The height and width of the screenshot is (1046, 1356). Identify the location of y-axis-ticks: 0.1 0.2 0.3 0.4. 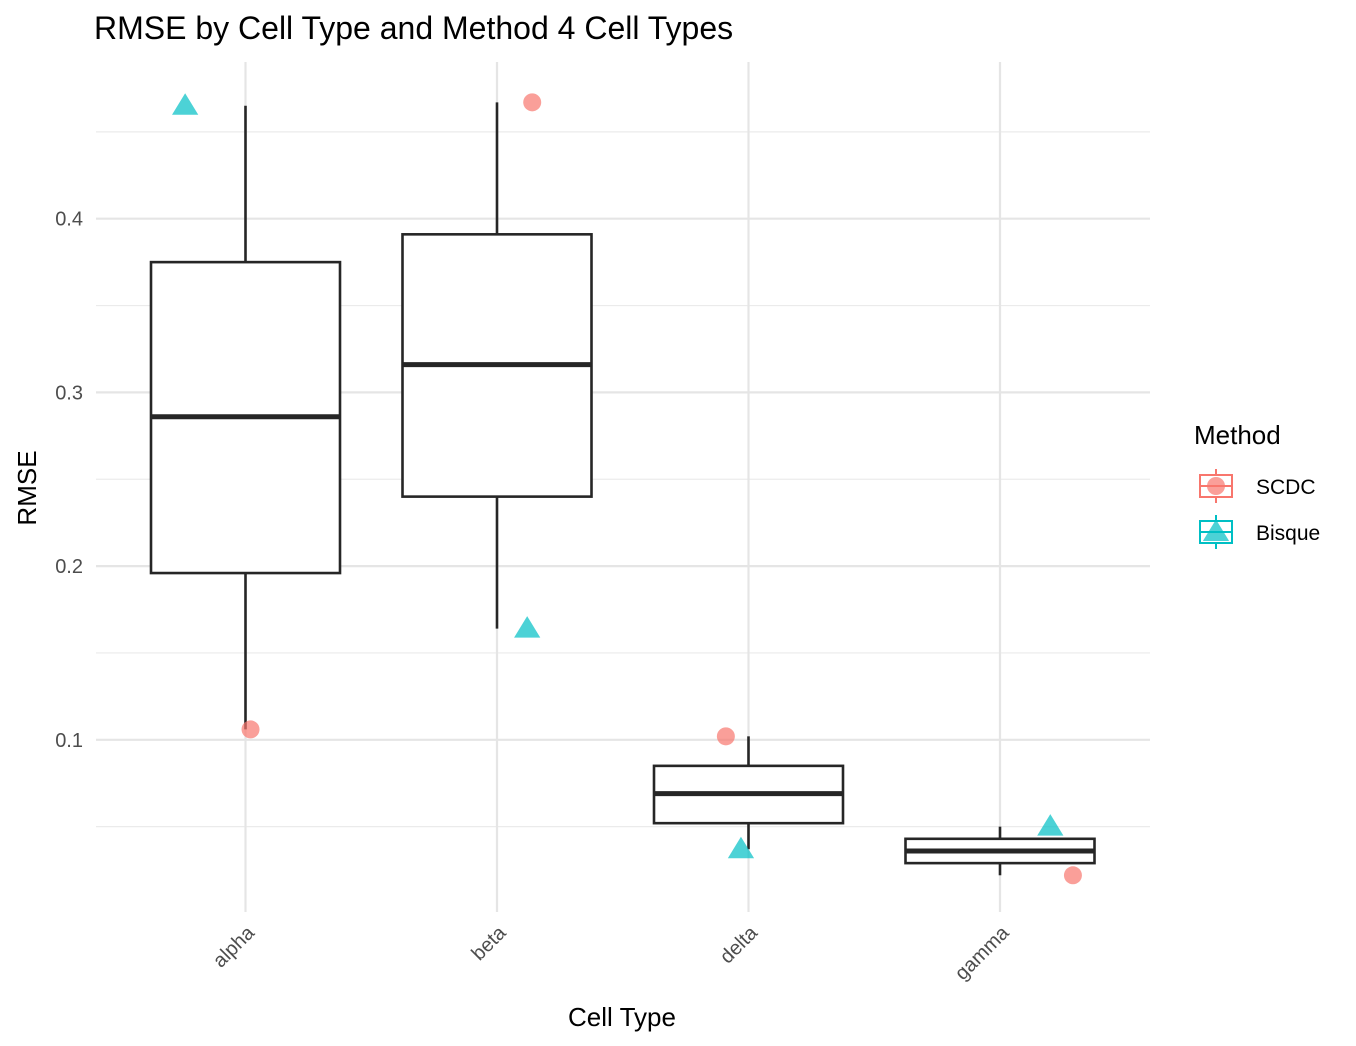
(69, 480).